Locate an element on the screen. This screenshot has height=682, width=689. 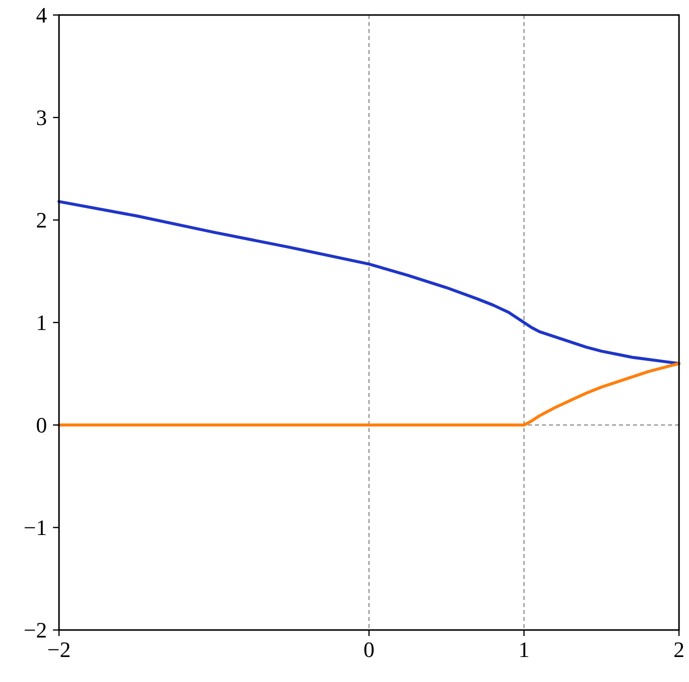
y-tick-label: 1 is located at coordinates (41, 323).